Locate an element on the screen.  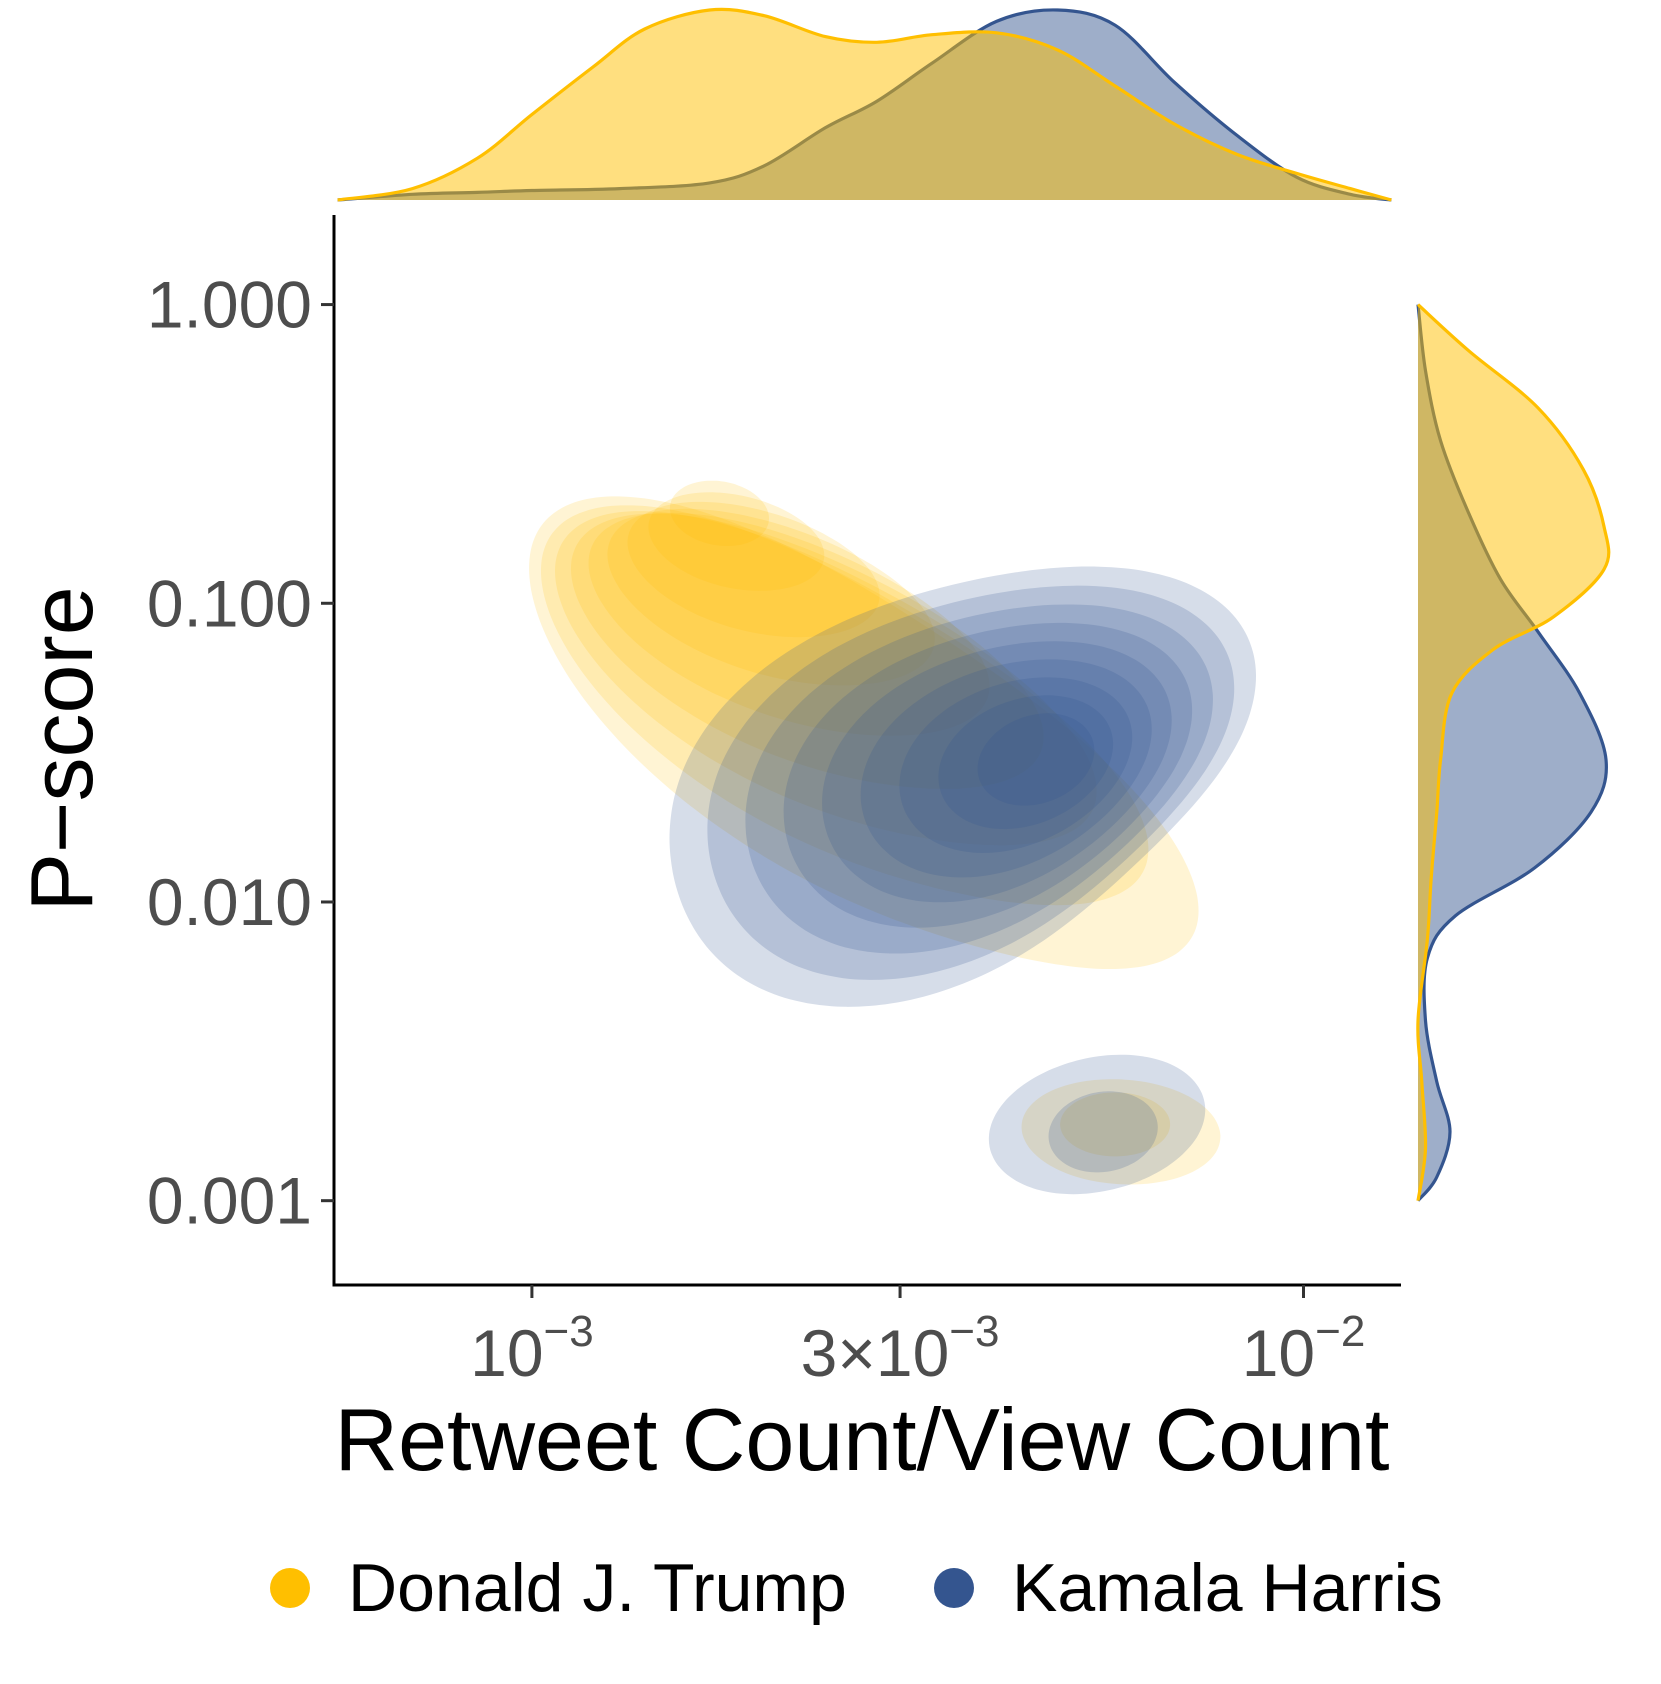
x-tick-label-0: 10⁻³ is located at coordinates (532, 1348).